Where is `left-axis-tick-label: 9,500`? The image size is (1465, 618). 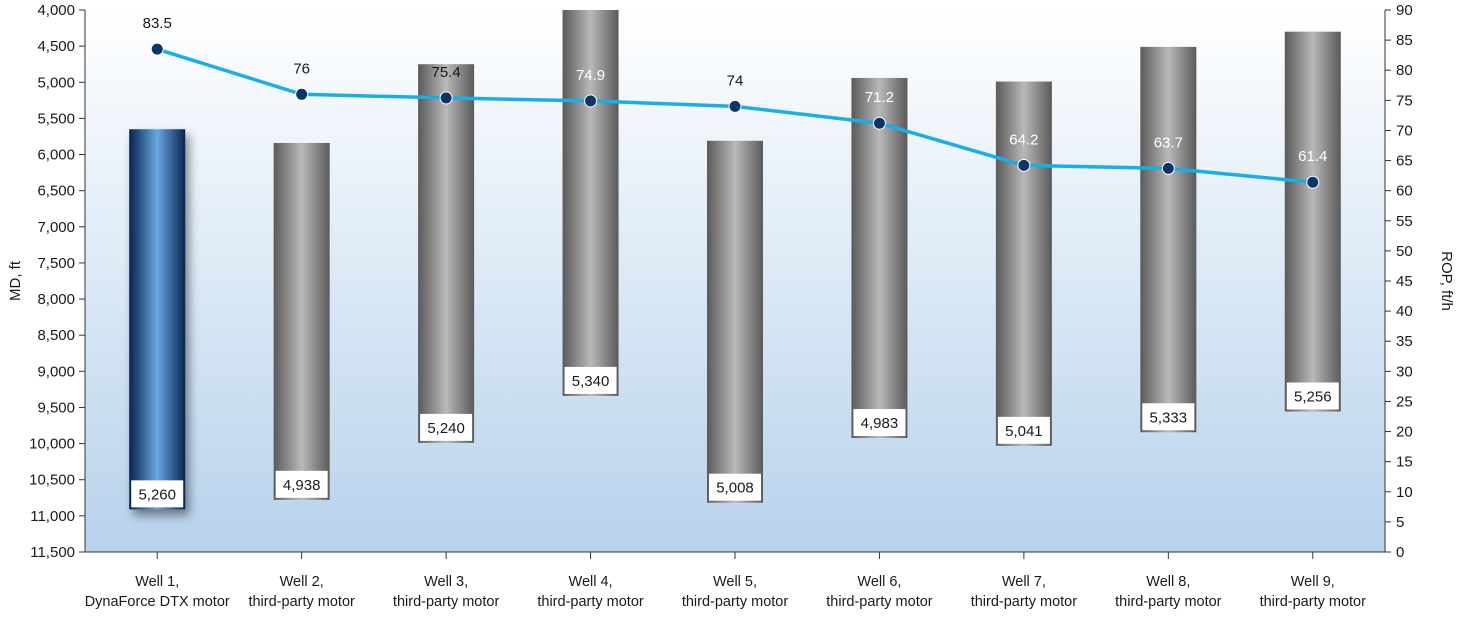
left-axis-tick-label: 9,500 is located at coordinates (56, 407).